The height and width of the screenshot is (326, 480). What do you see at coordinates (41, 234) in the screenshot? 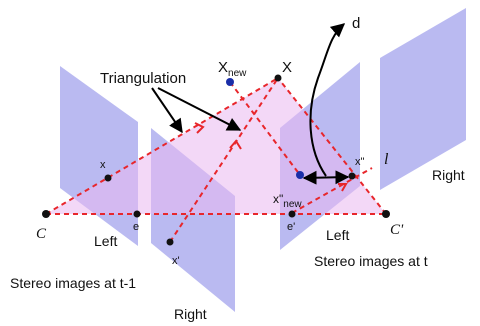
I see `C-label: C` at bounding box center [41, 234].